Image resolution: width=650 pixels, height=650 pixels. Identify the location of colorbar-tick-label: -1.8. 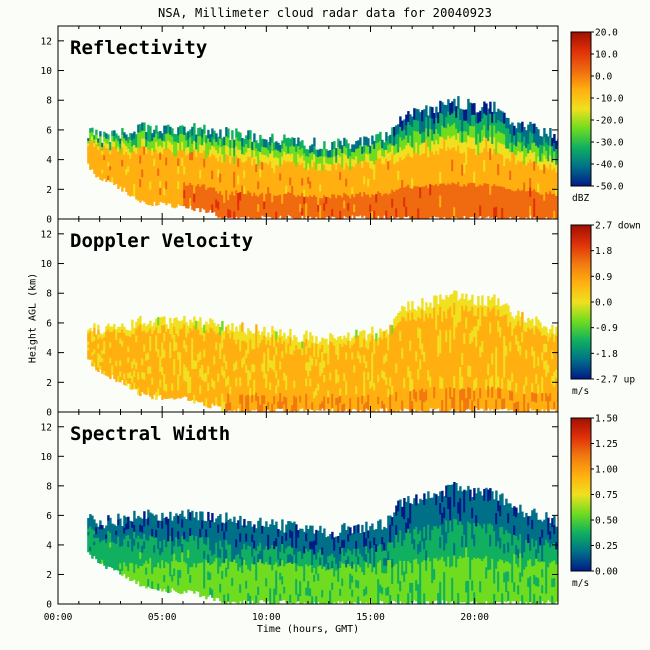
(606, 354).